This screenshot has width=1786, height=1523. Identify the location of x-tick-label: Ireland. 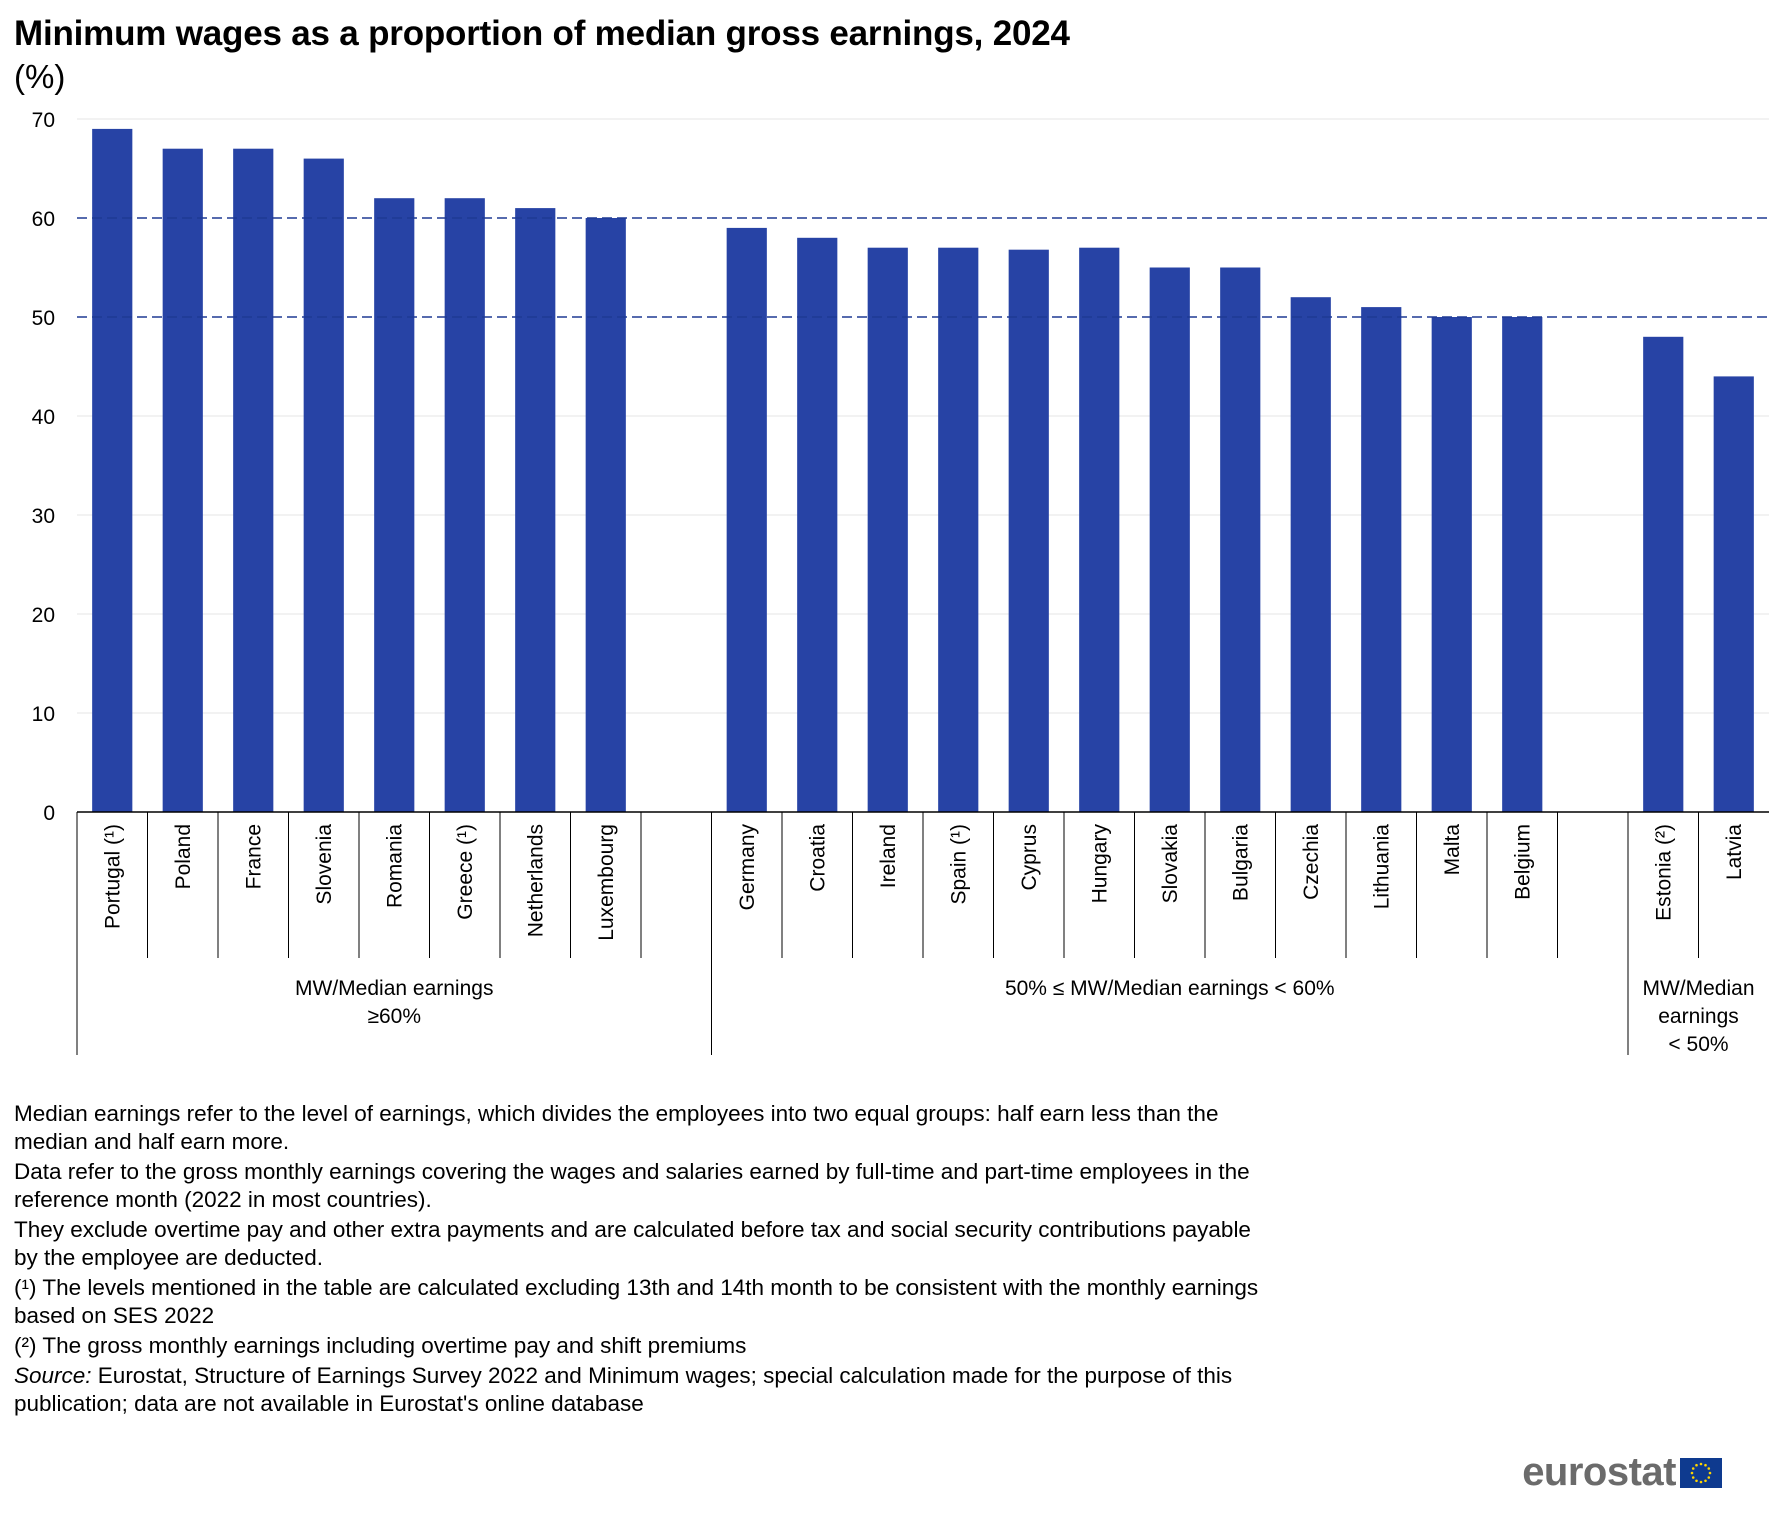
(888, 856).